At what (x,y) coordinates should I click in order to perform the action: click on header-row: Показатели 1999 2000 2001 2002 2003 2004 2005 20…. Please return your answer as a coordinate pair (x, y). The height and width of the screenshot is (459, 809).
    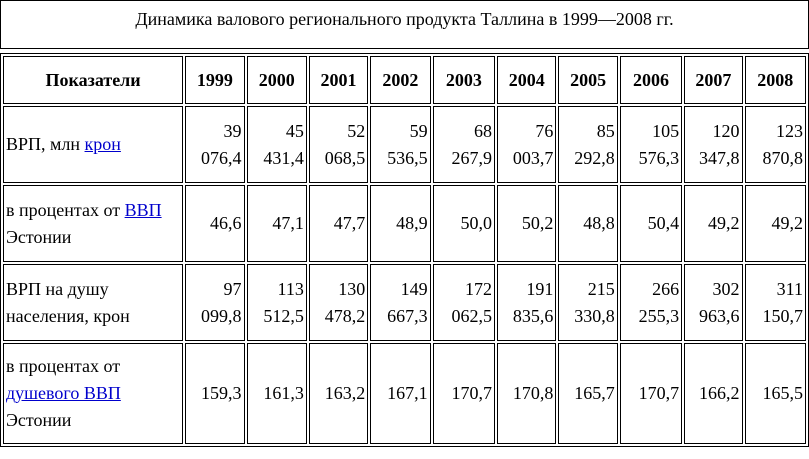
    Looking at the image, I should click on (404, 80).